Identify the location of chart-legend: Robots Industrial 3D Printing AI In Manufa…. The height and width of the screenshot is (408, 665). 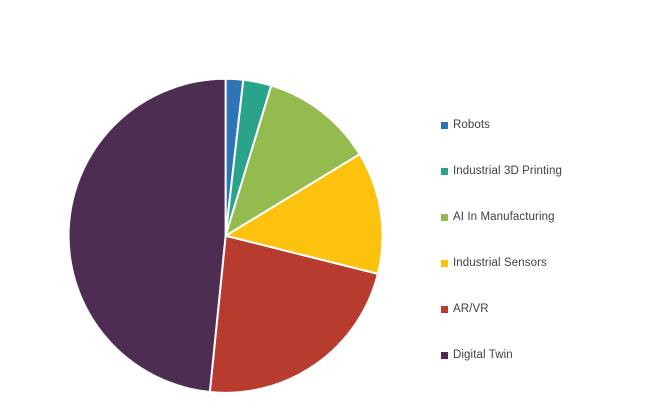
(501, 256).